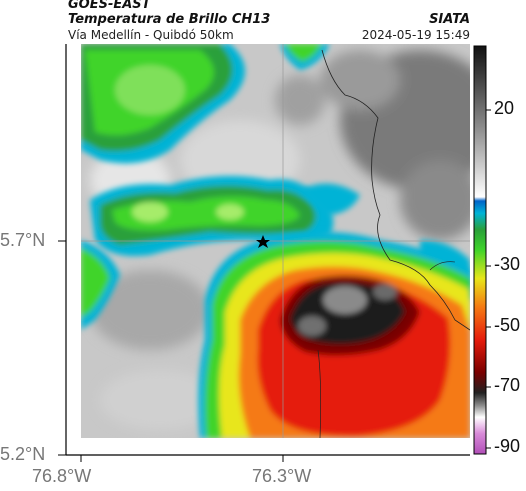 The height and width of the screenshot is (491, 526). Describe the element at coordinates (62, 476) in the screenshot. I see `lon-tick-label: 76.8°W` at that location.